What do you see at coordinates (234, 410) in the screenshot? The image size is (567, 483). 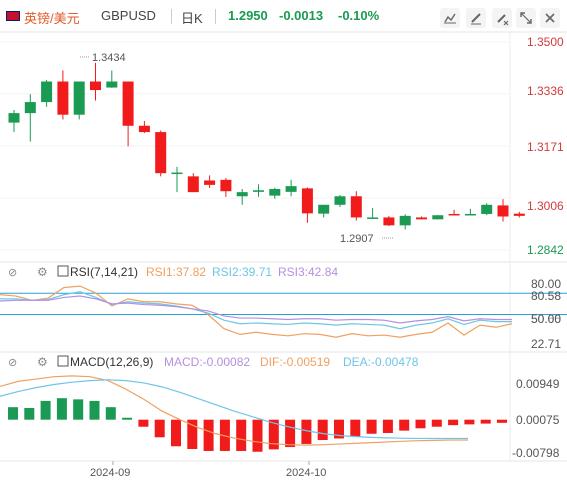 I see `dif-line` at bounding box center [234, 410].